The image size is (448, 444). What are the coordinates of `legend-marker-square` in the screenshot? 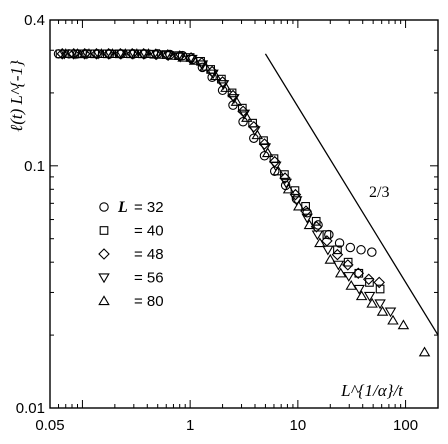 It's located at (104, 230).